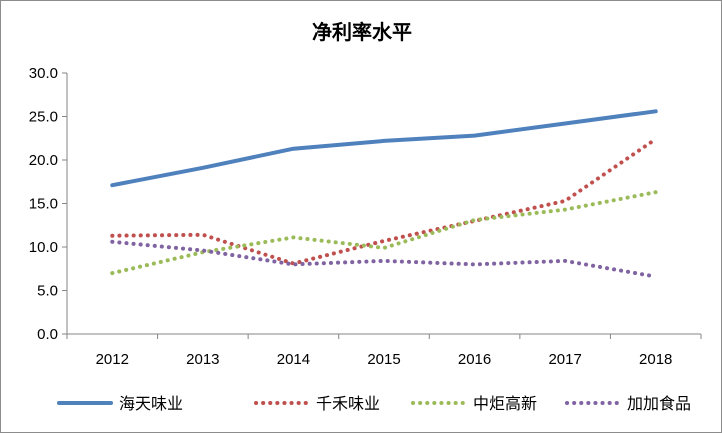  What do you see at coordinates (474, 359) in the screenshot?
I see `x-tick-label: 2016` at bounding box center [474, 359].